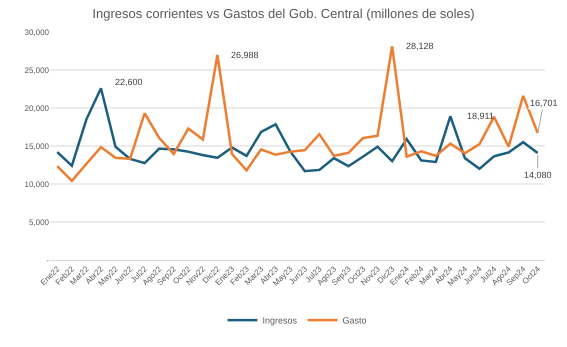  Describe the element at coordinates (544, 103) in the screenshot. I see `annotation: 16,701` at that location.